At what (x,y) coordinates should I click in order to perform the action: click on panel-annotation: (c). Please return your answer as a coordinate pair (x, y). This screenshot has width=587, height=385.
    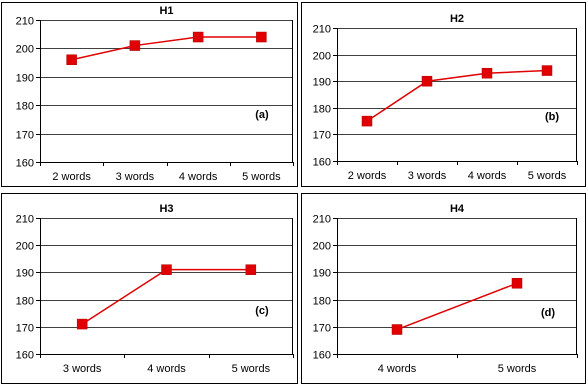
    Looking at the image, I should click on (262, 311).